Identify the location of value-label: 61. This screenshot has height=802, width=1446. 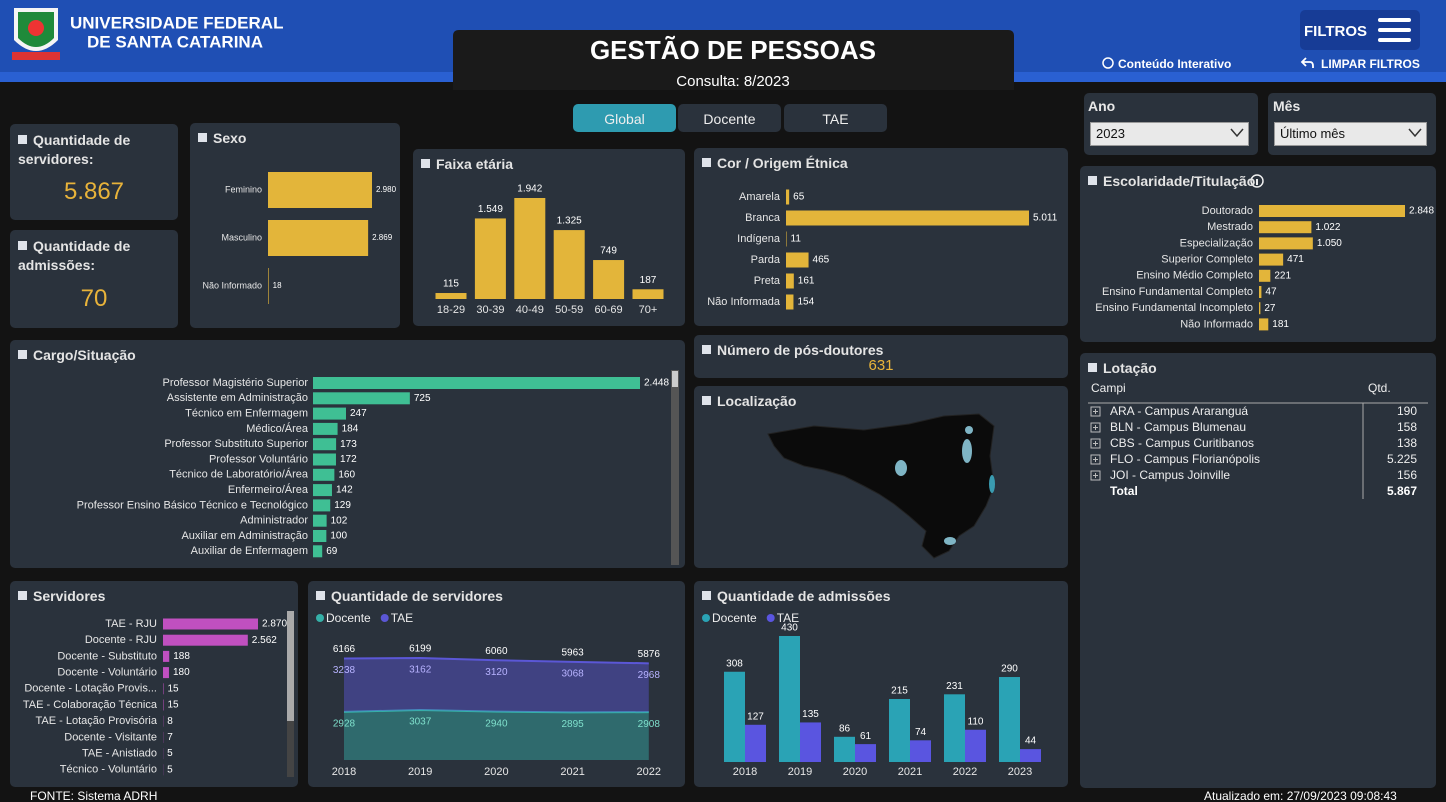
(866, 736).